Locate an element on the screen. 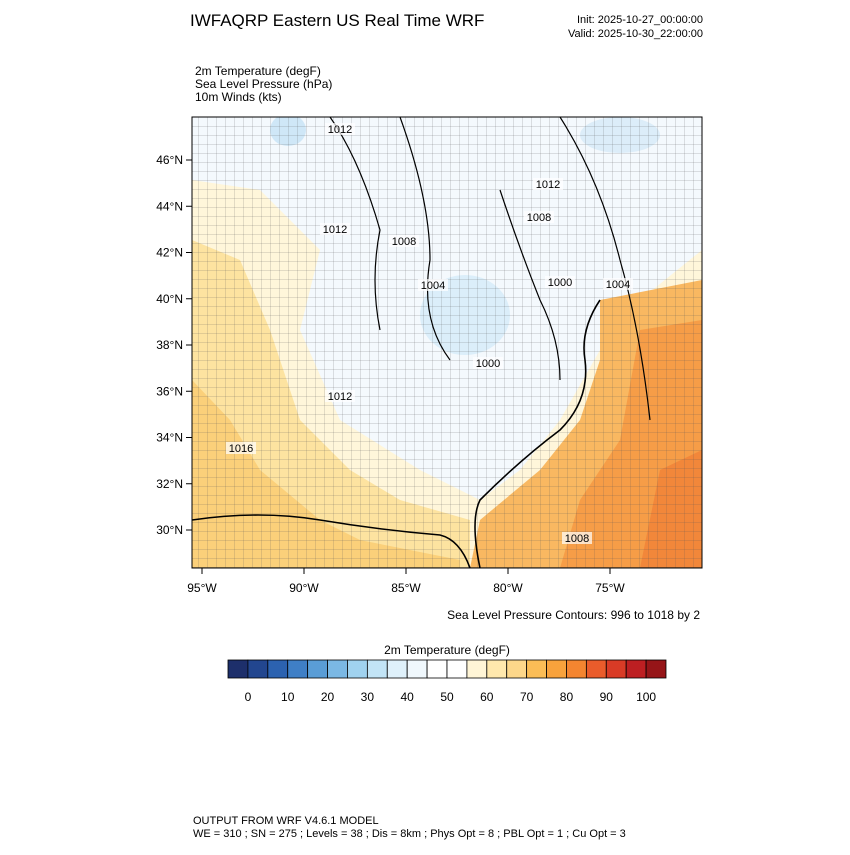  lon-label: 80°W is located at coordinates (508, 588).